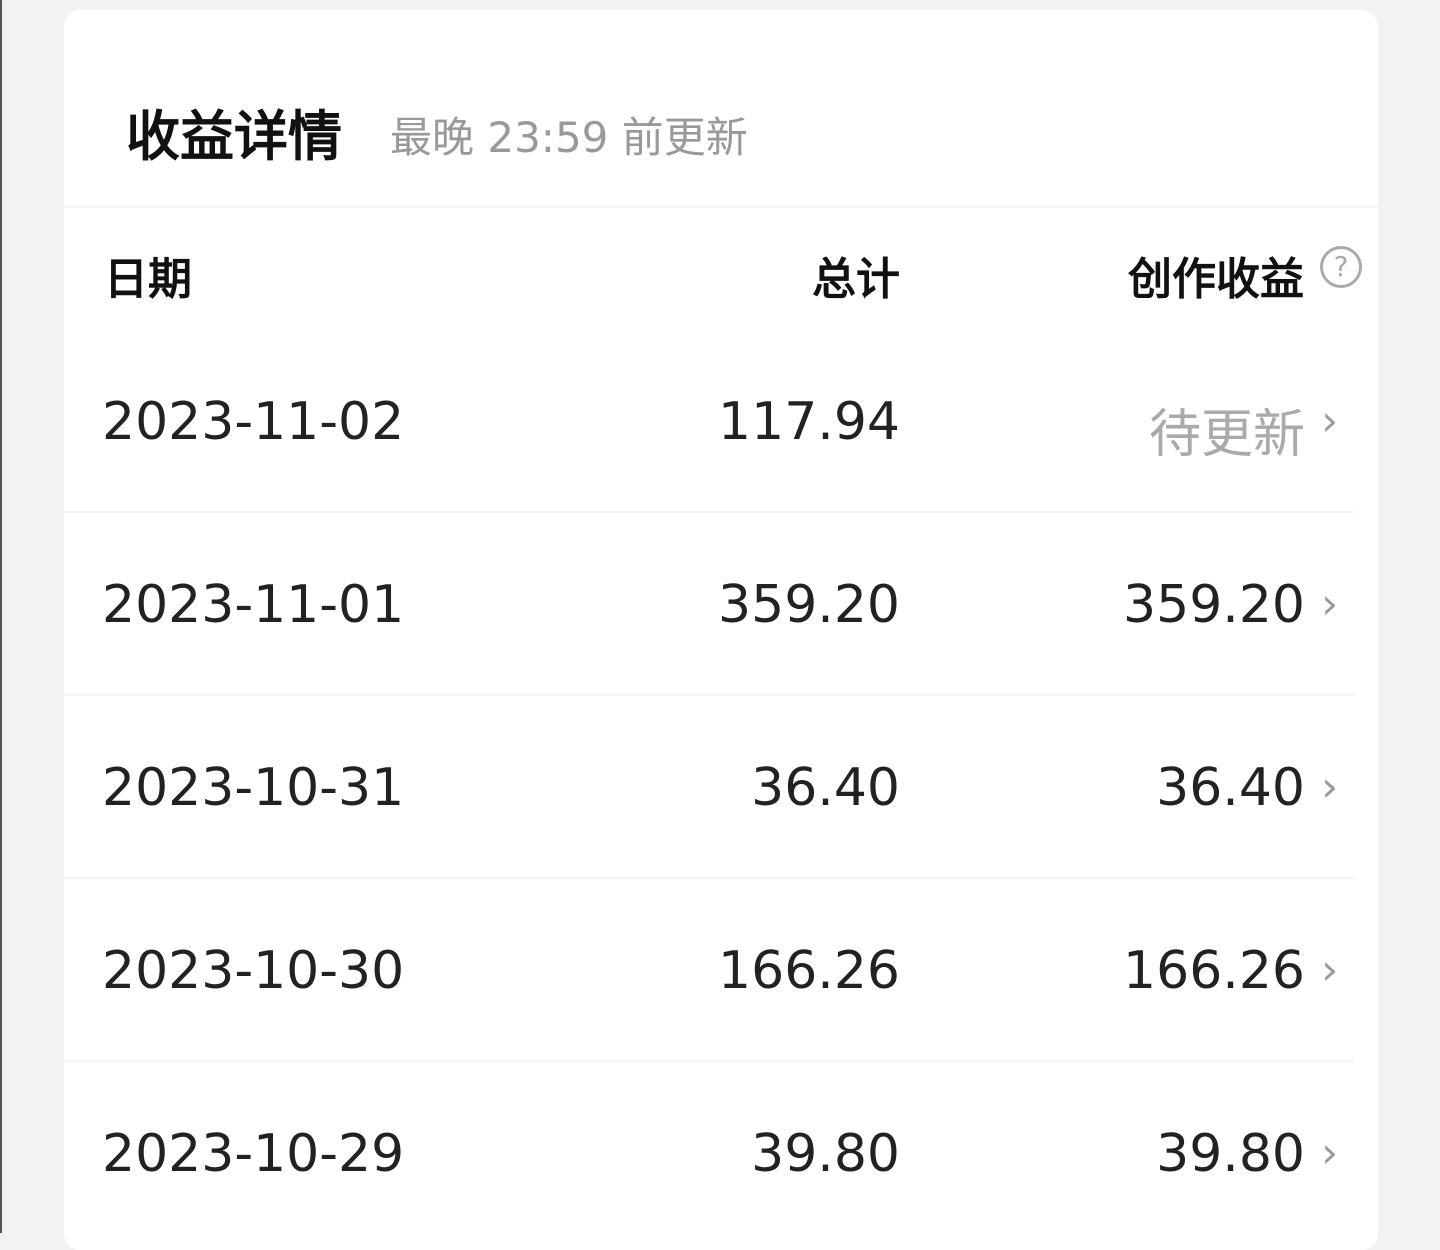 Image resolution: width=1440 pixels, height=1250 pixels. What do you see at coordinates (1230, 1154) in the screenshot?
I see `row-creator-earnings: 39.80` at bounding box center [1230, 1154].